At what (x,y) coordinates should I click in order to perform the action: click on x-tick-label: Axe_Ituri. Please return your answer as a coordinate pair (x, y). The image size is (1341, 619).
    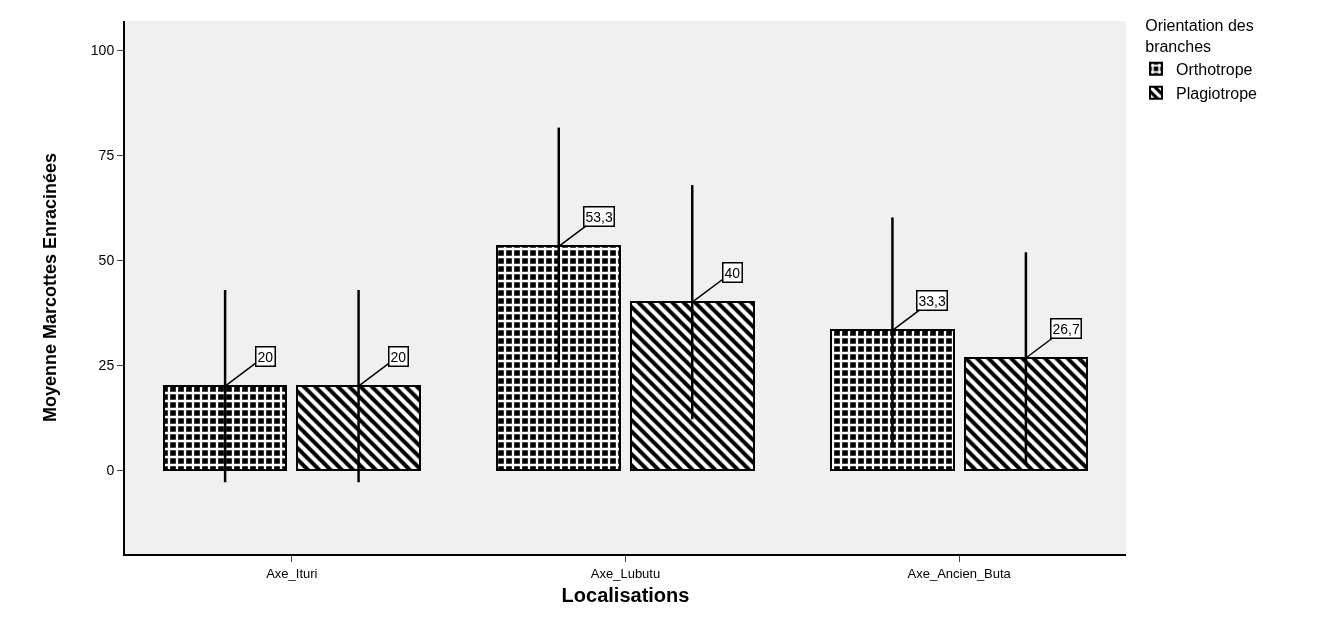
    Looking at the image, I should click on (292, 573).